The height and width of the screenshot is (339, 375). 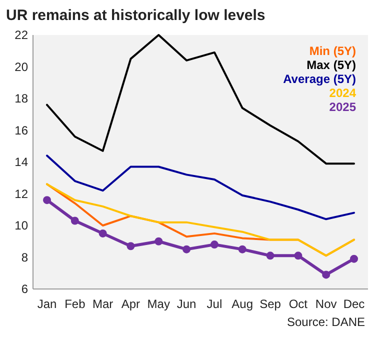 I want to click on text: Max (5Y), so click(x=331, y=65).